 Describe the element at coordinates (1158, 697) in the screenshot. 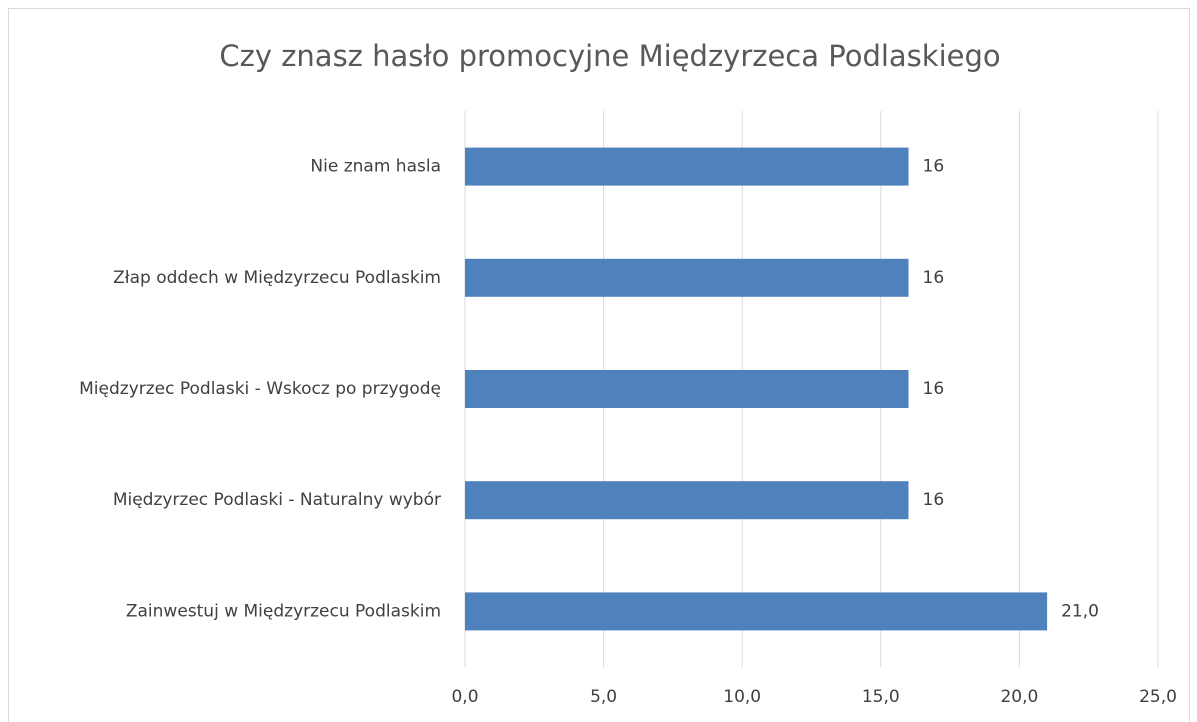

I see `x-tick-label: 25,0` at that location.